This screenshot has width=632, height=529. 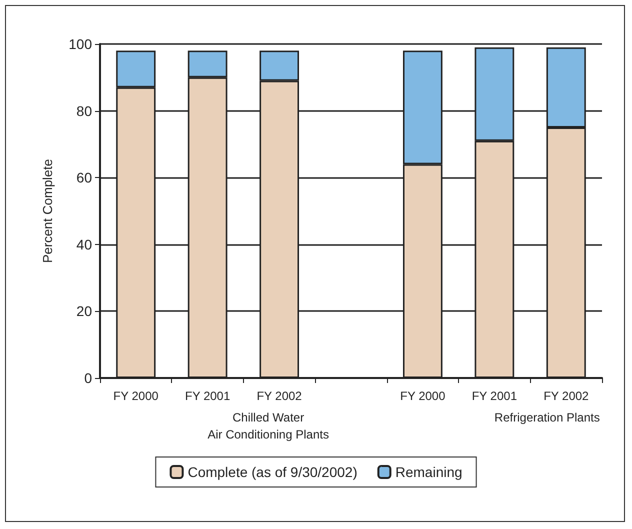 I want to click on text: Refrigeration Plants, so click(x=547, y=417).